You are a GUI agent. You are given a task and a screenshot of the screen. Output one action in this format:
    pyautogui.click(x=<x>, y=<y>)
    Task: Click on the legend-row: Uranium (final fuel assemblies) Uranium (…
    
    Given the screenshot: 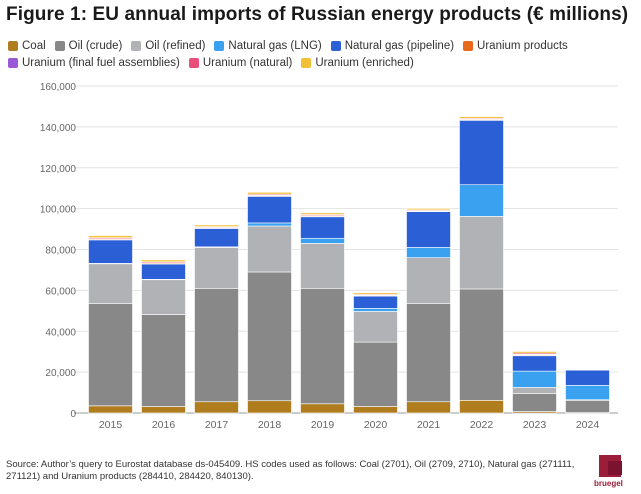 What is the action you would take?
    pyautogui.click(x=320, y=62)
    